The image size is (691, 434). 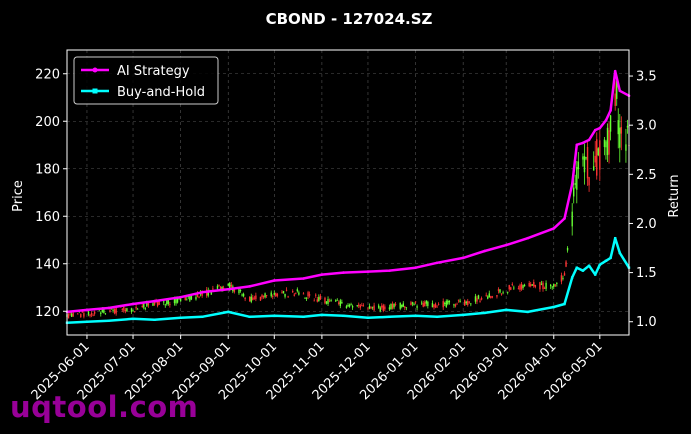 I want to click on y-tick-label-right: 1.0, so click(x=646, y=322).